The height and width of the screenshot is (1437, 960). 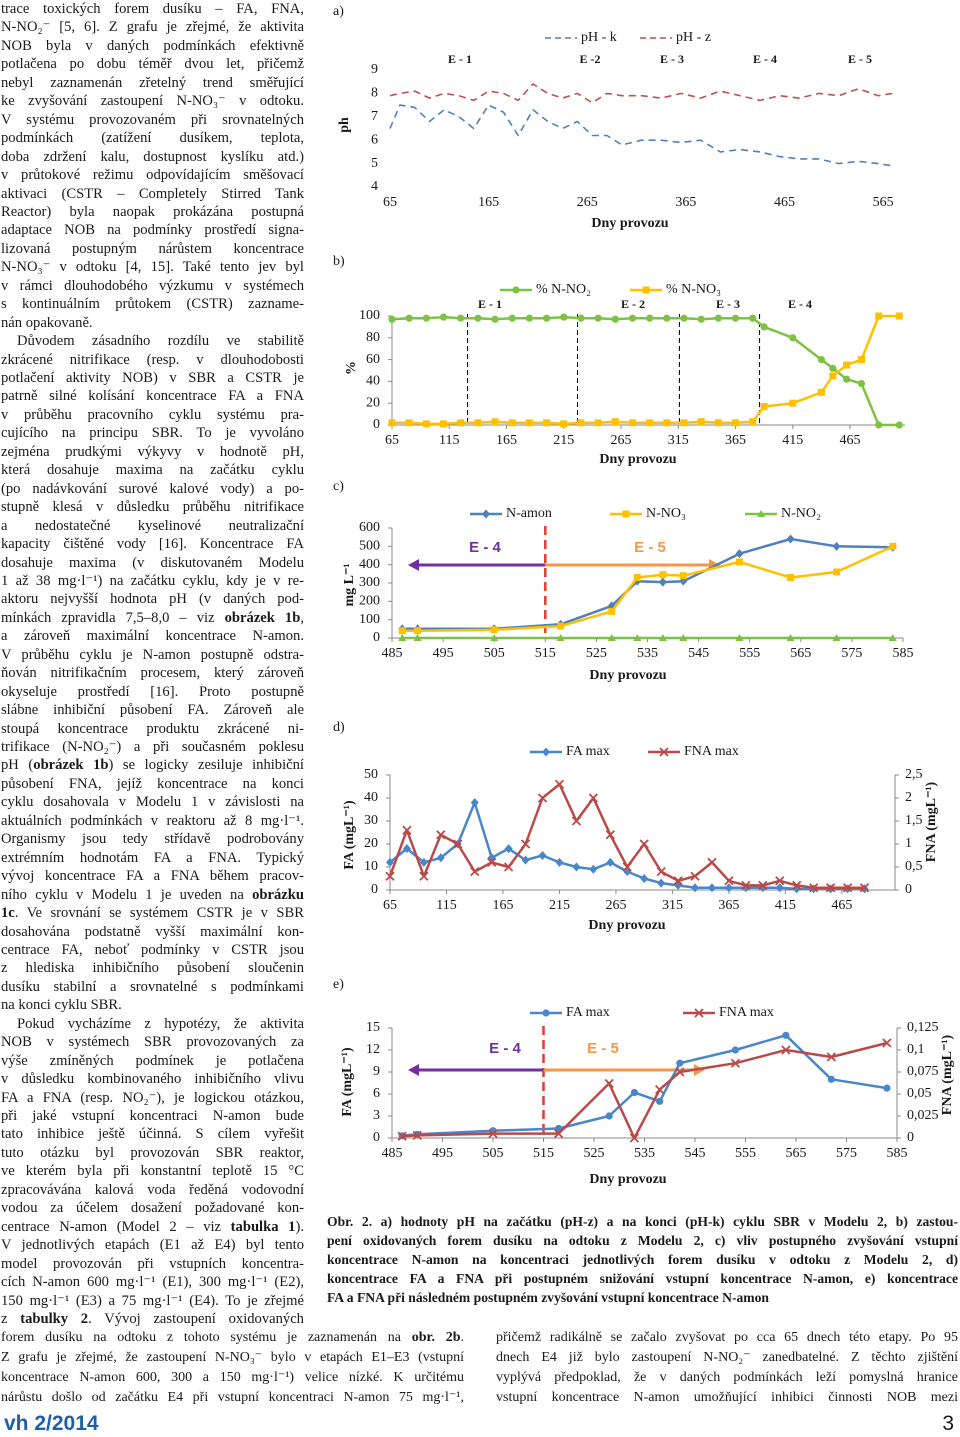 I want to click on bold-text: obrázek 1b, so click(x=71, y=765).